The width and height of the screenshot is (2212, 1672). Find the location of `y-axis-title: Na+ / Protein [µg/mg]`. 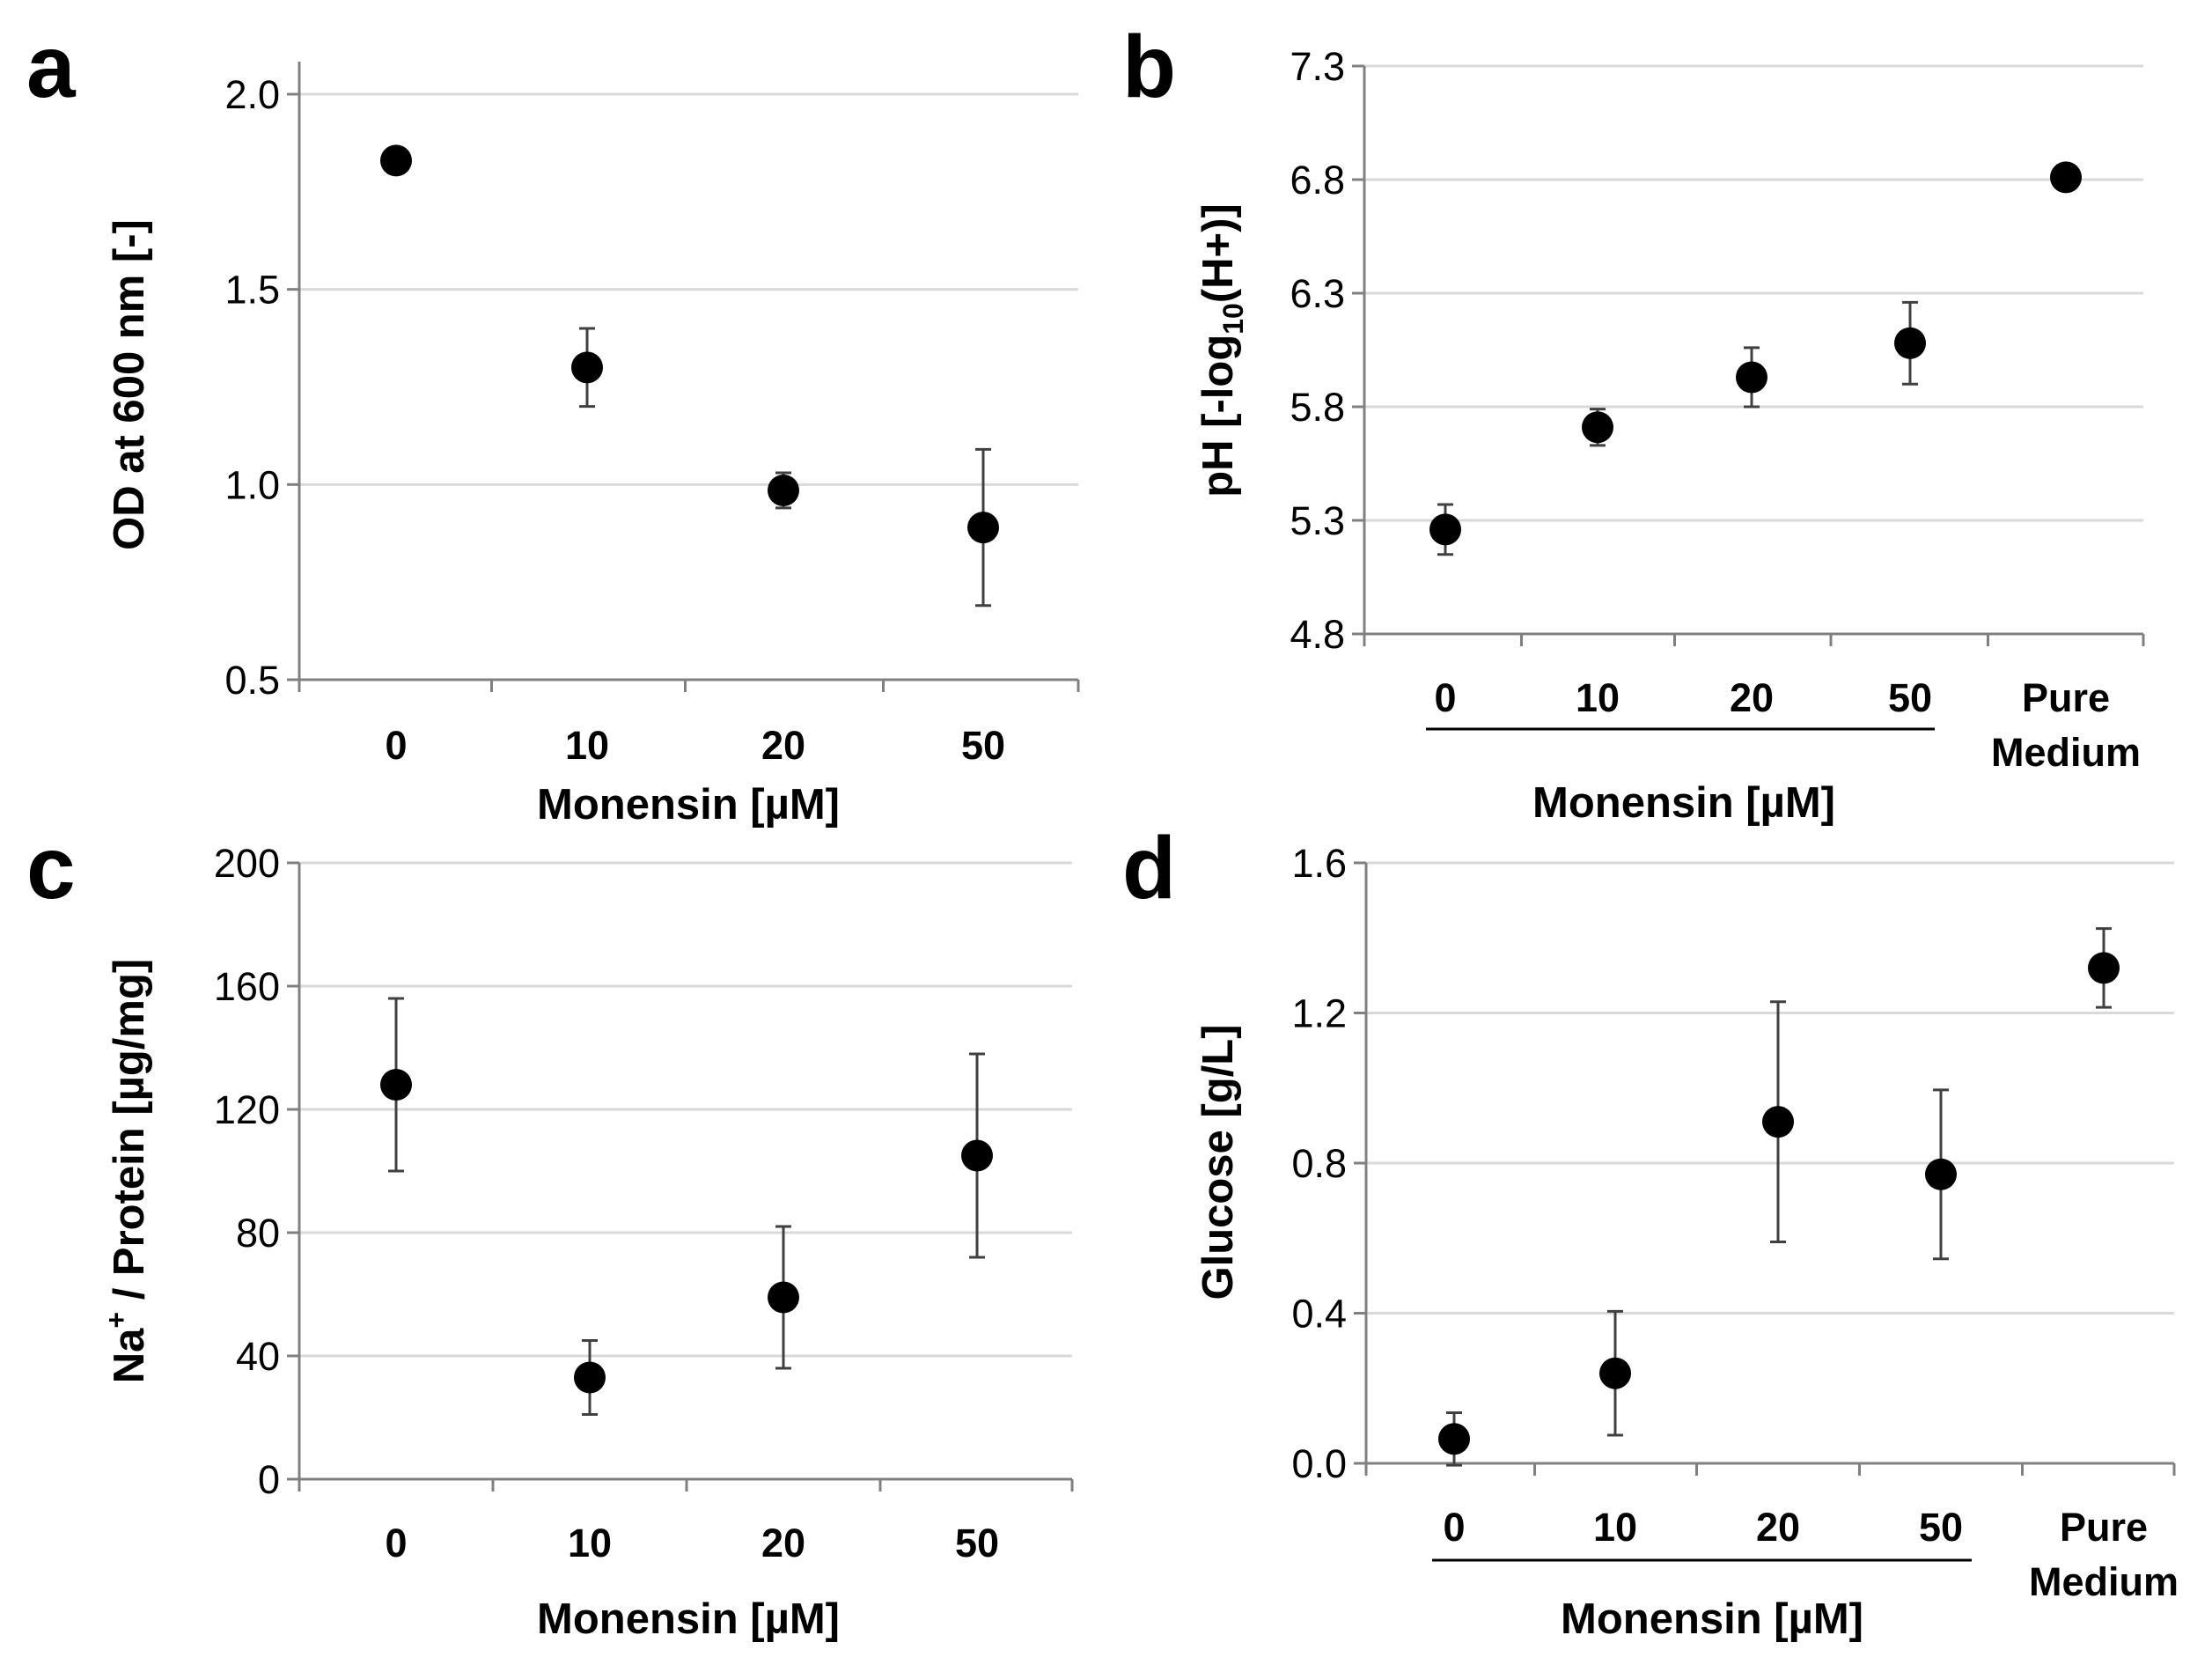

y-axis-title: Na+ / Protein [µg/mg] is located at coordinates (127, 1172).